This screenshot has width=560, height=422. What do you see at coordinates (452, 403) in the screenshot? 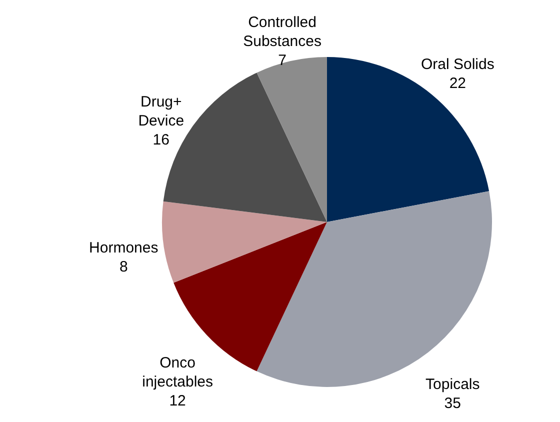
I see `data-label: 35` at bounding box center [452, 403].